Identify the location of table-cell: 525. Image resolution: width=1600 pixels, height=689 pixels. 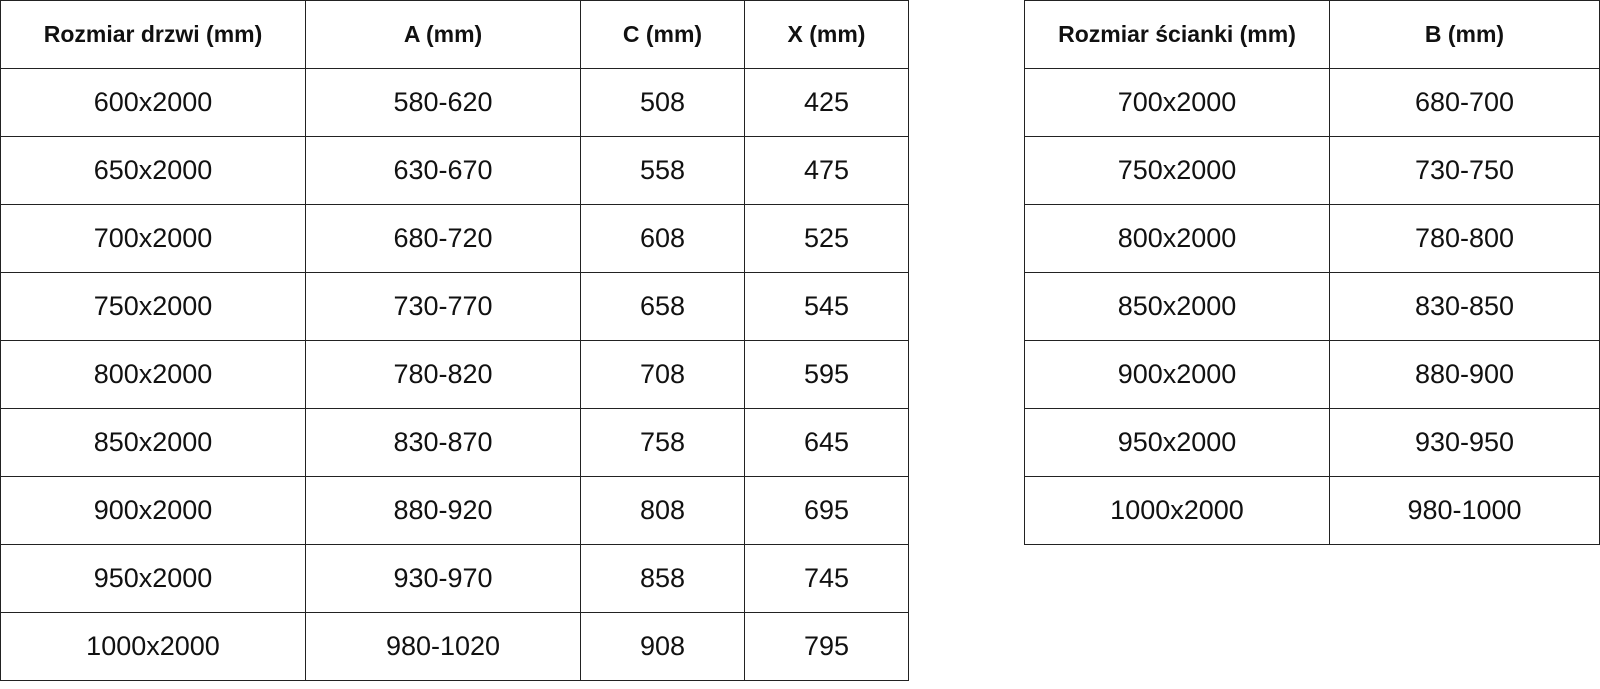
(826, 238).